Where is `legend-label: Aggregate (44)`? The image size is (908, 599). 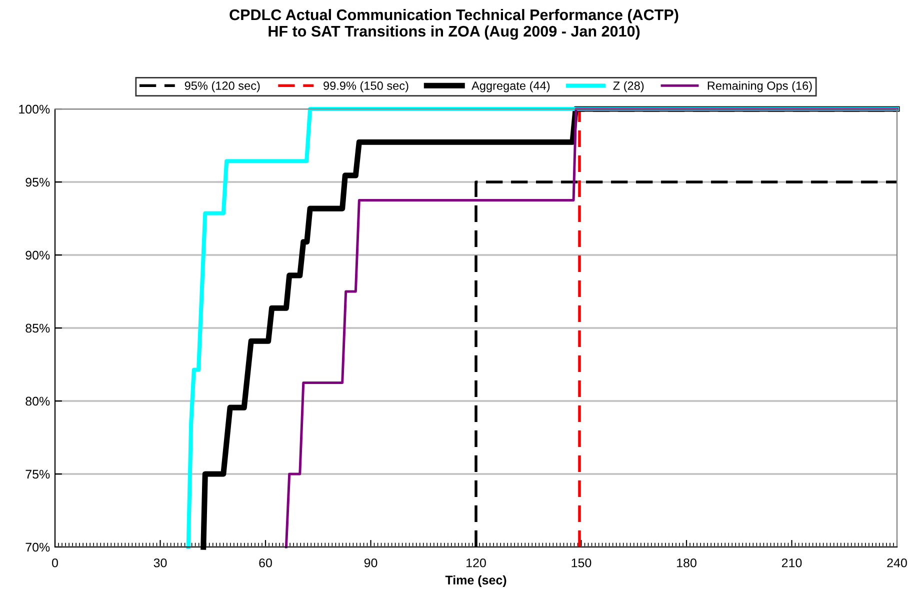 legend-label: Aggregate (44) is located at coordinates (511, 86).